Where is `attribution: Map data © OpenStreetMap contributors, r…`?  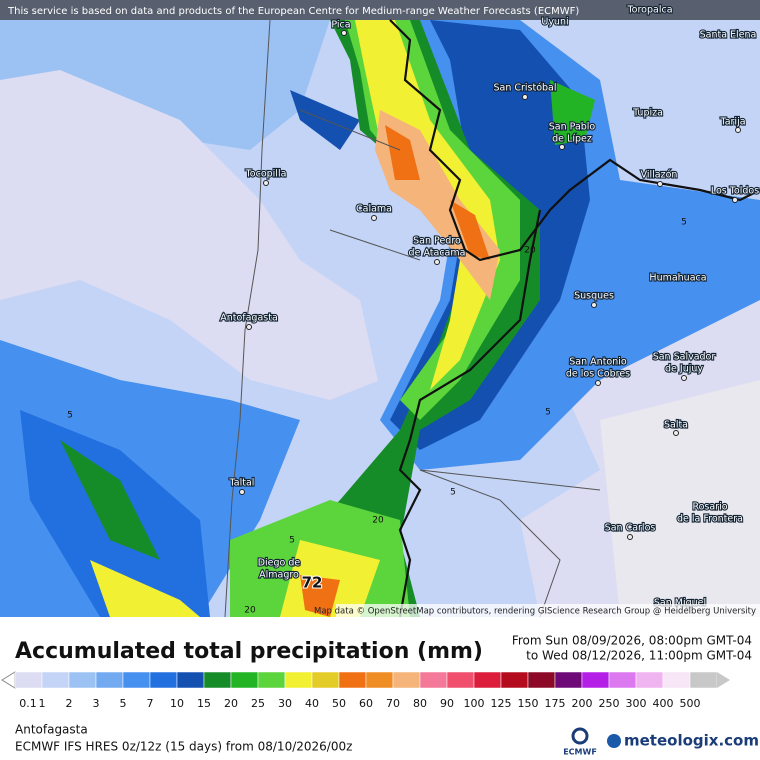
attribution: Map data © OpenStreetMap contributors, r… is located at coordinates (535, 612).